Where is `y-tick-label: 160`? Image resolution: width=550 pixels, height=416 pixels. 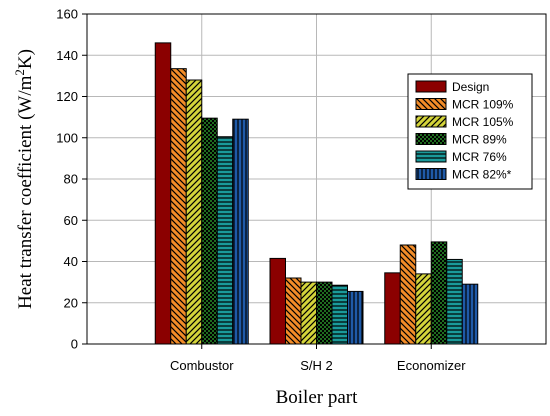 y-tick-label: 160 is located at coordinates (67, 14).